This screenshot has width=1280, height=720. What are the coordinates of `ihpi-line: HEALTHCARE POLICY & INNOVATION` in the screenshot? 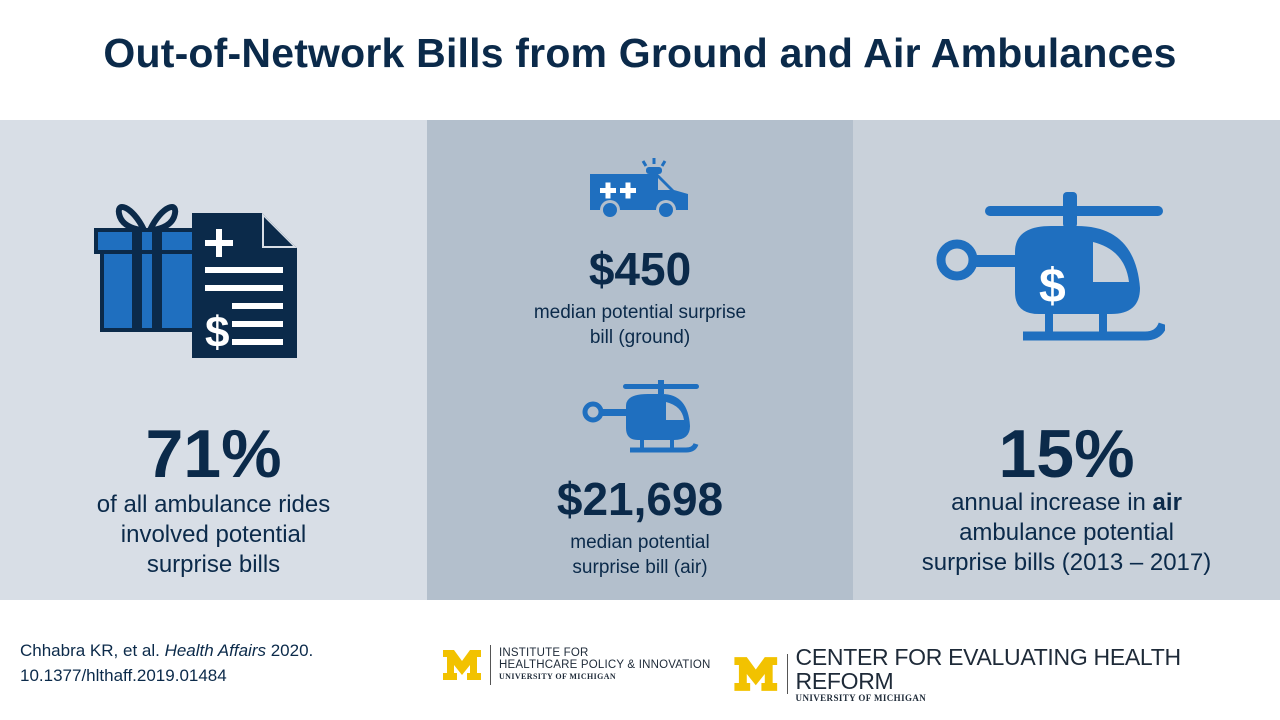 It's located at (605, 665).